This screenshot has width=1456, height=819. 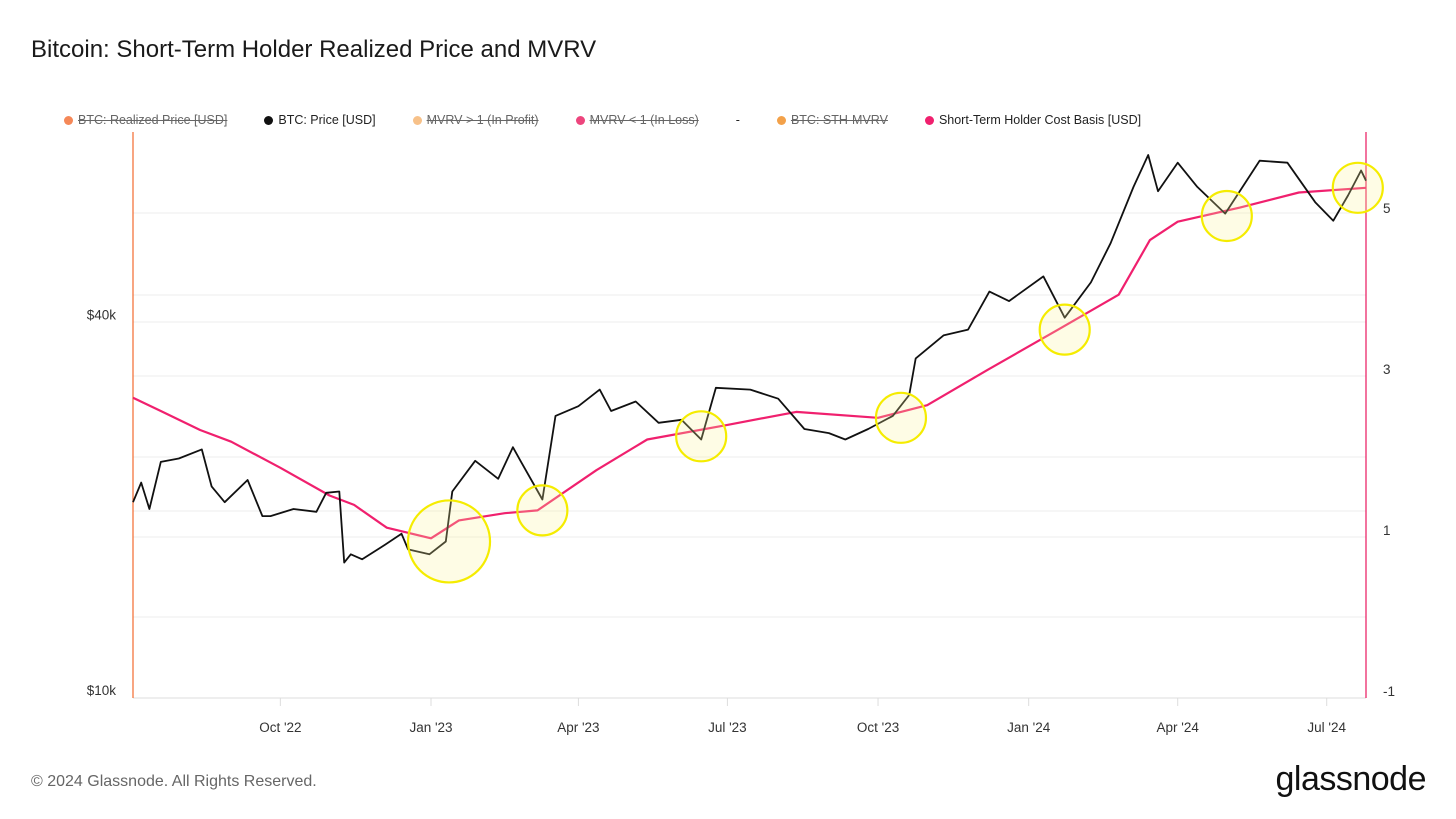 I want to click on y-right-tick-label: 3, so click(x=1387, y=369).